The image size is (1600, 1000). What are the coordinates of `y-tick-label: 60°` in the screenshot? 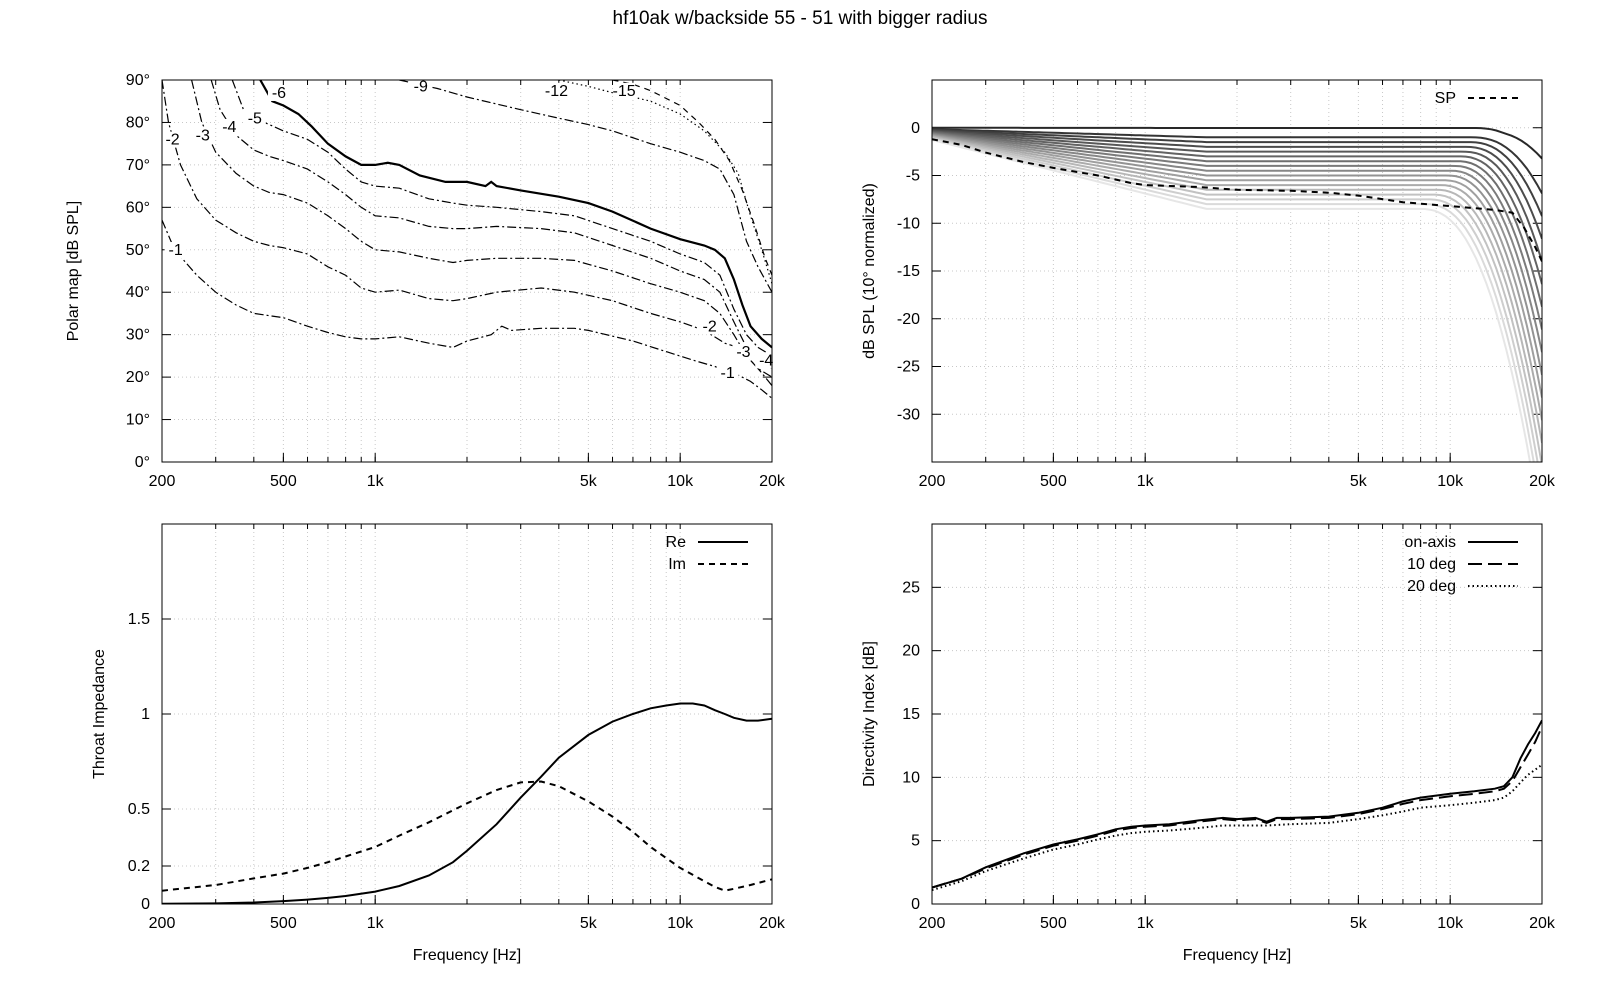 It's located at (138, 207).